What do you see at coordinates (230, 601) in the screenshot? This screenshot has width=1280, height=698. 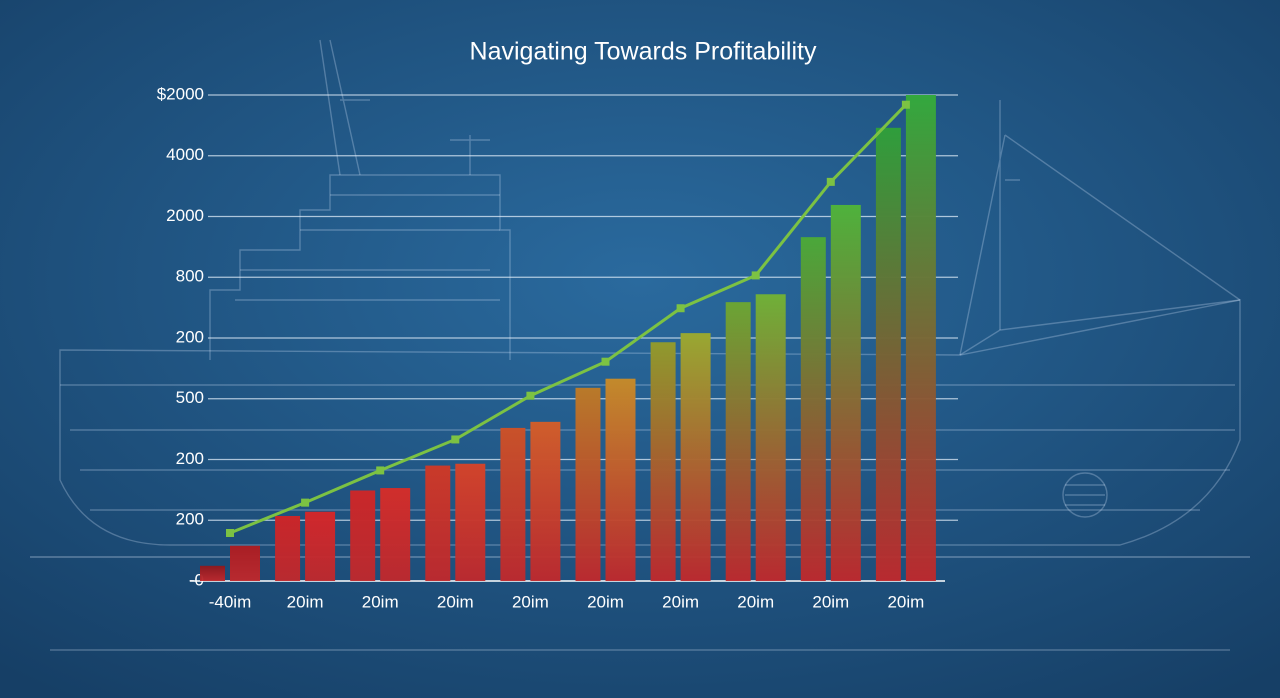 I see `x-tick-label: -40im` at bounding box center [230, 601].